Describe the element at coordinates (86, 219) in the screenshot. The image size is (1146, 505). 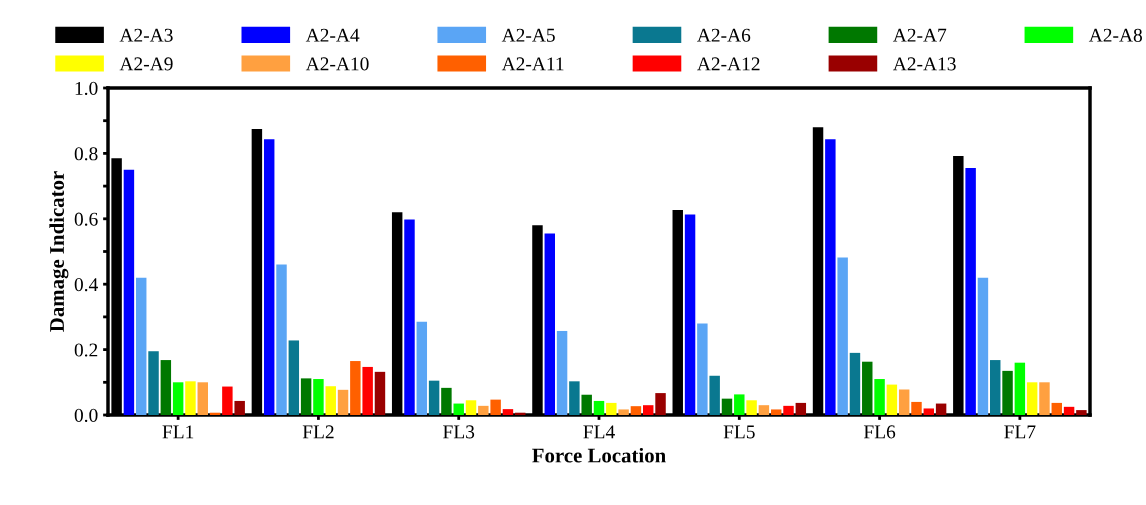
I see `y-tick-label: 0.6` at that location.